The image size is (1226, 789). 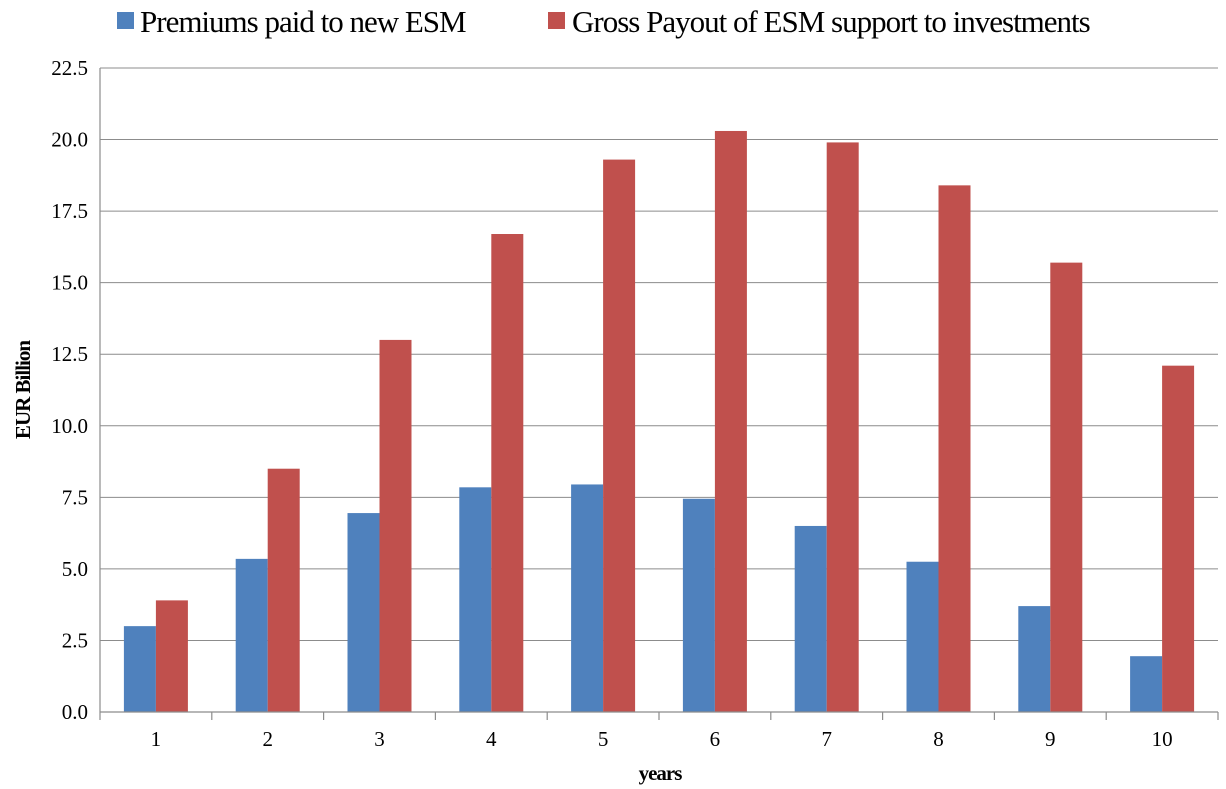 I want to click on y-tick-label: 7.5, so click(x=75, y=497).